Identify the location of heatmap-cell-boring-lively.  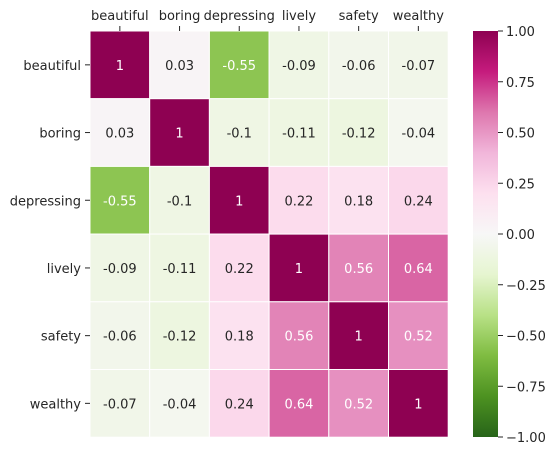
(299, 132).